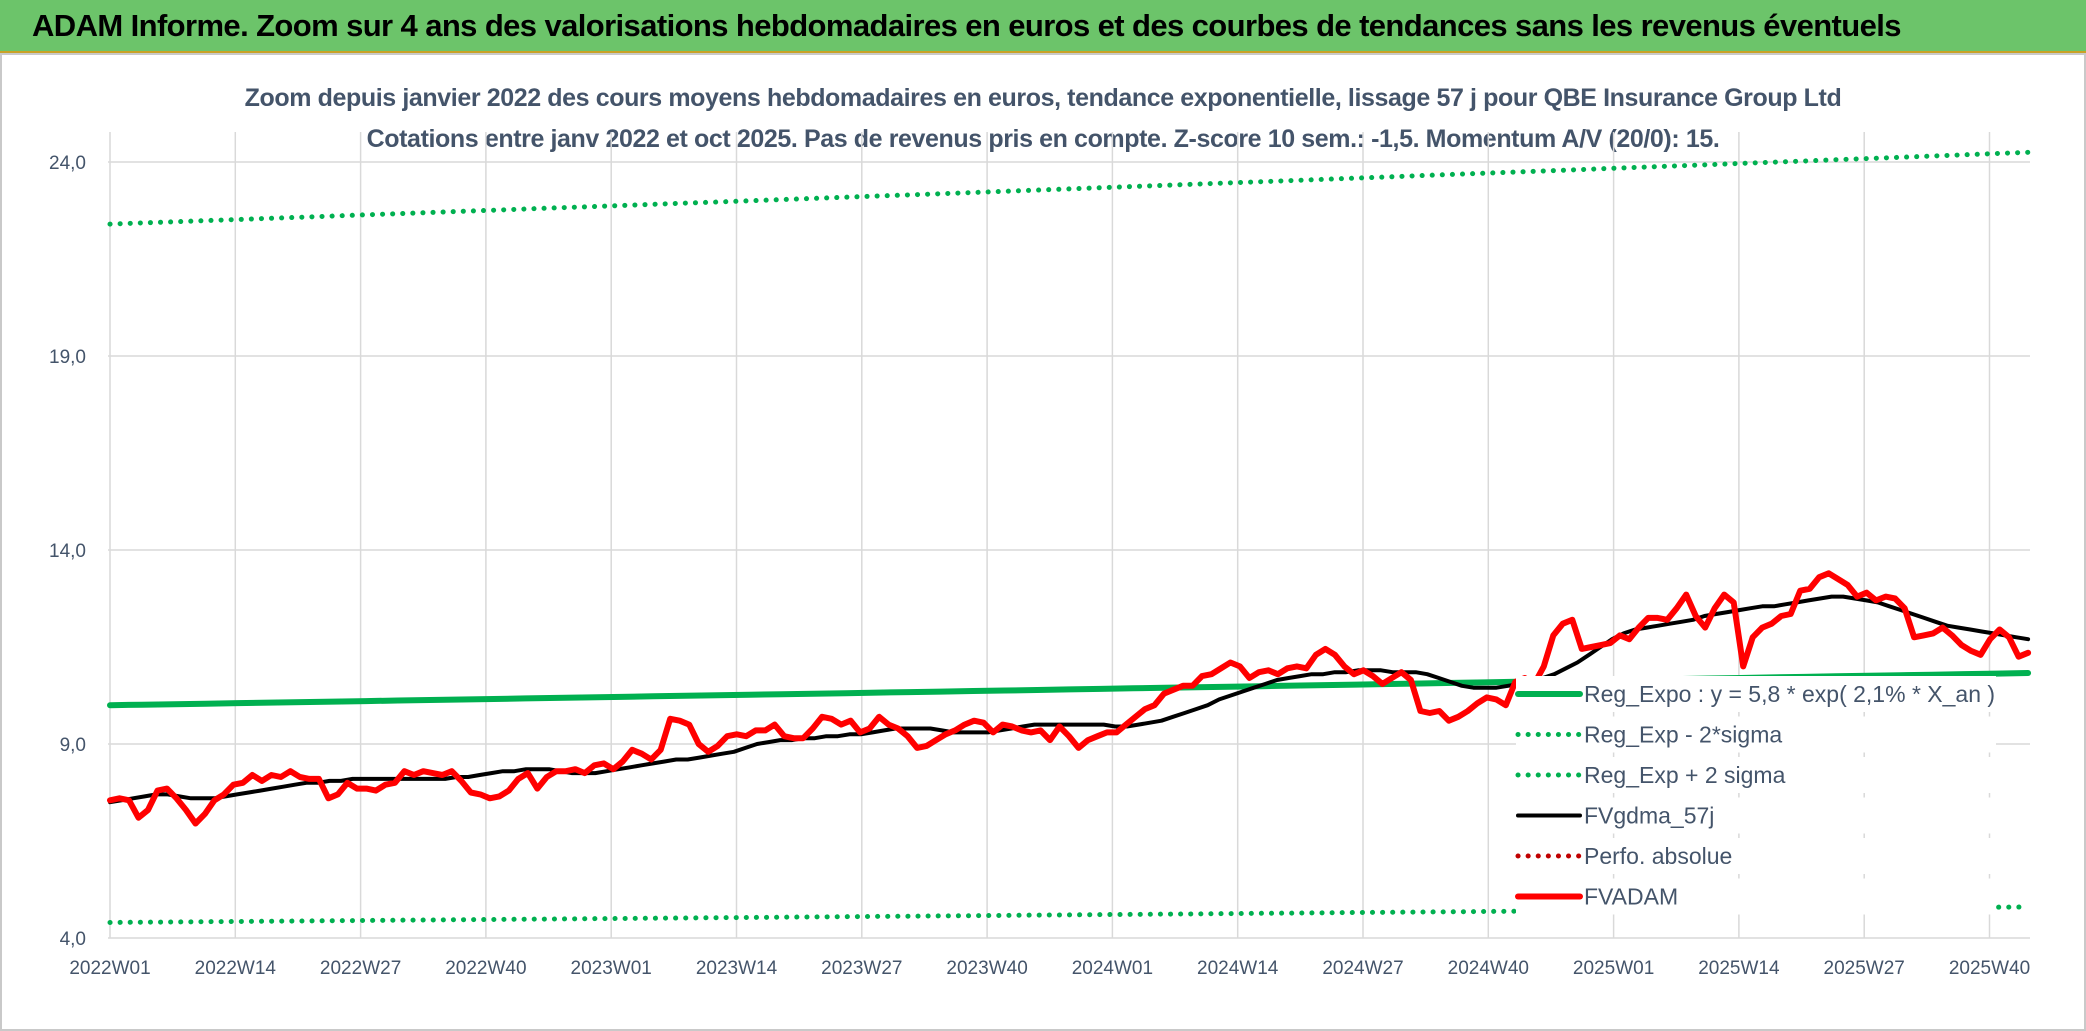  Describe the element at coordinates (1789, 694) in the screenshot. I see `legend-label: Reg_Expo : y = 5,8 * exp( 2,1% * X_an )` at that location.